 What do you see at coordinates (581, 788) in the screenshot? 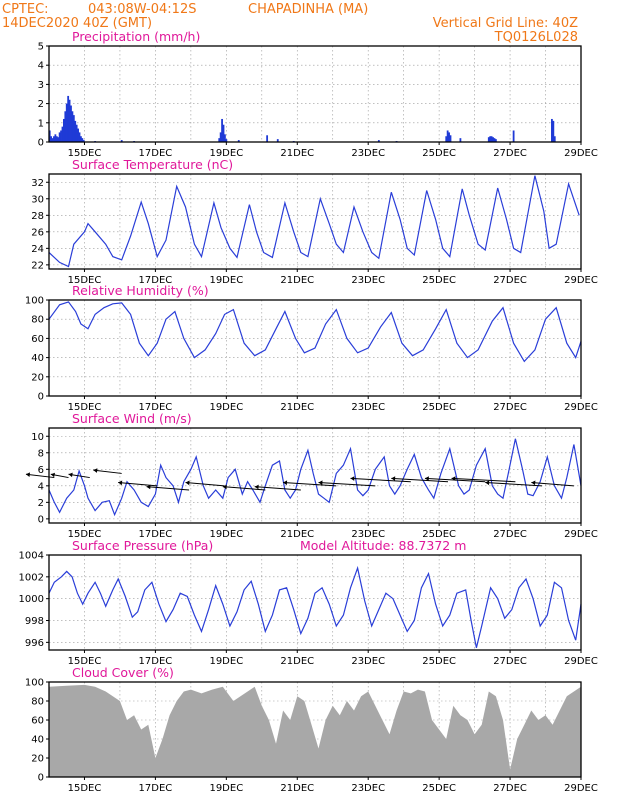
I see `cloud-cover-xtick-label-7: 29DEC` at bounding box center [581, 788].